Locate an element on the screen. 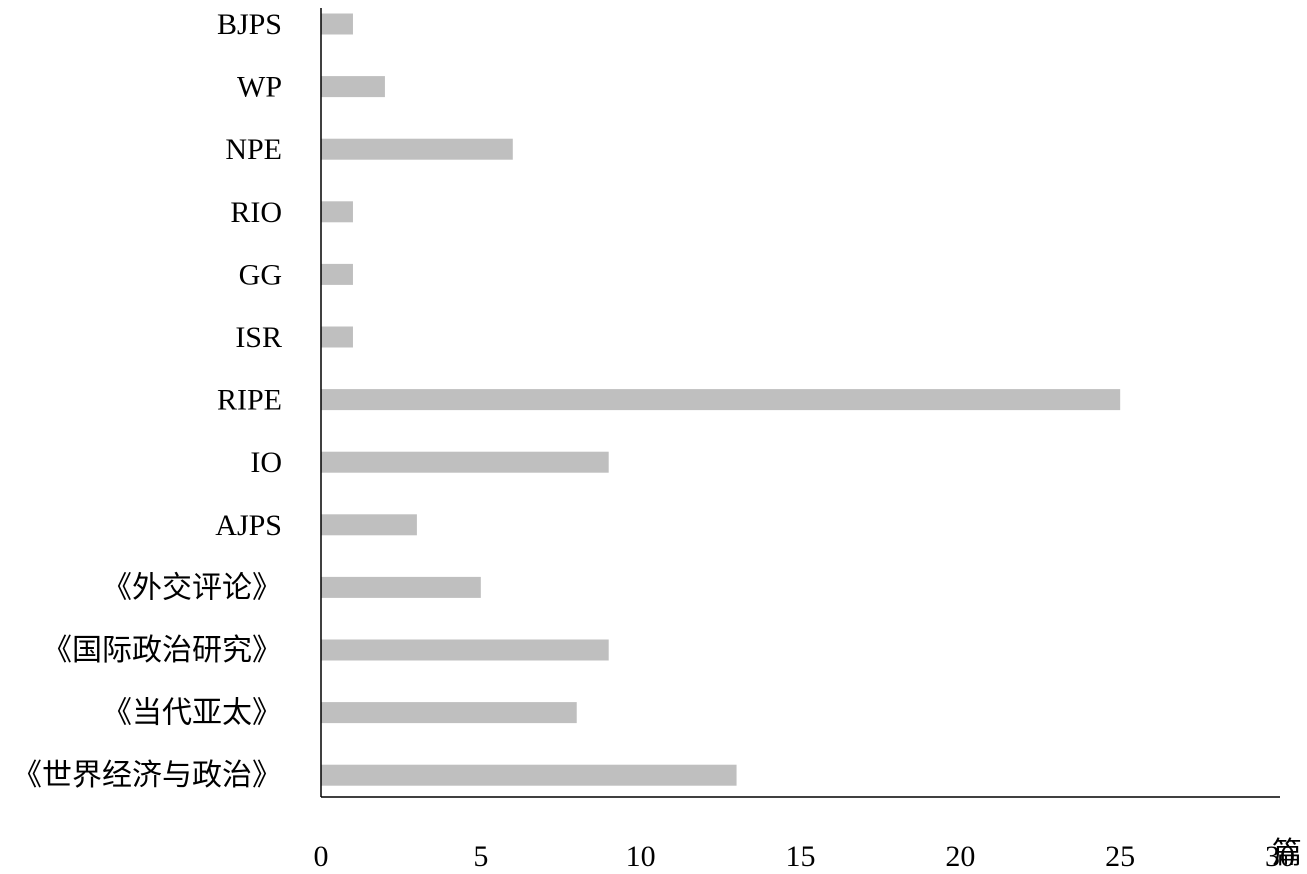 The width and height of the screenshot is (1307, 874). x-tick-labels: 0 5 10 15 20 25 30 is located at coordinates (805, 856).